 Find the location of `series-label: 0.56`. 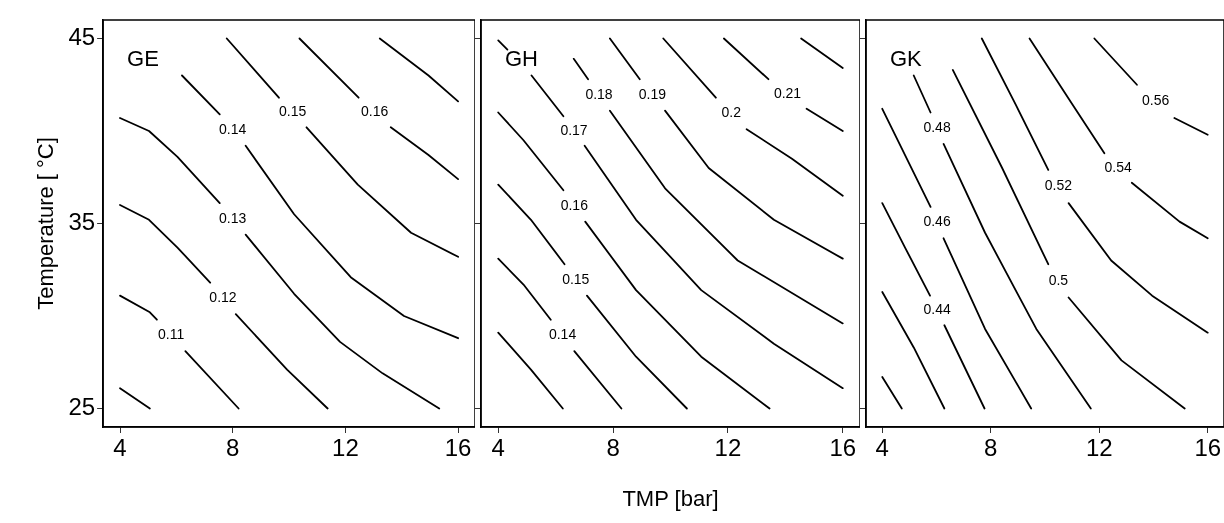

series-label: 0.56 is located at coordinates (1156, 100).